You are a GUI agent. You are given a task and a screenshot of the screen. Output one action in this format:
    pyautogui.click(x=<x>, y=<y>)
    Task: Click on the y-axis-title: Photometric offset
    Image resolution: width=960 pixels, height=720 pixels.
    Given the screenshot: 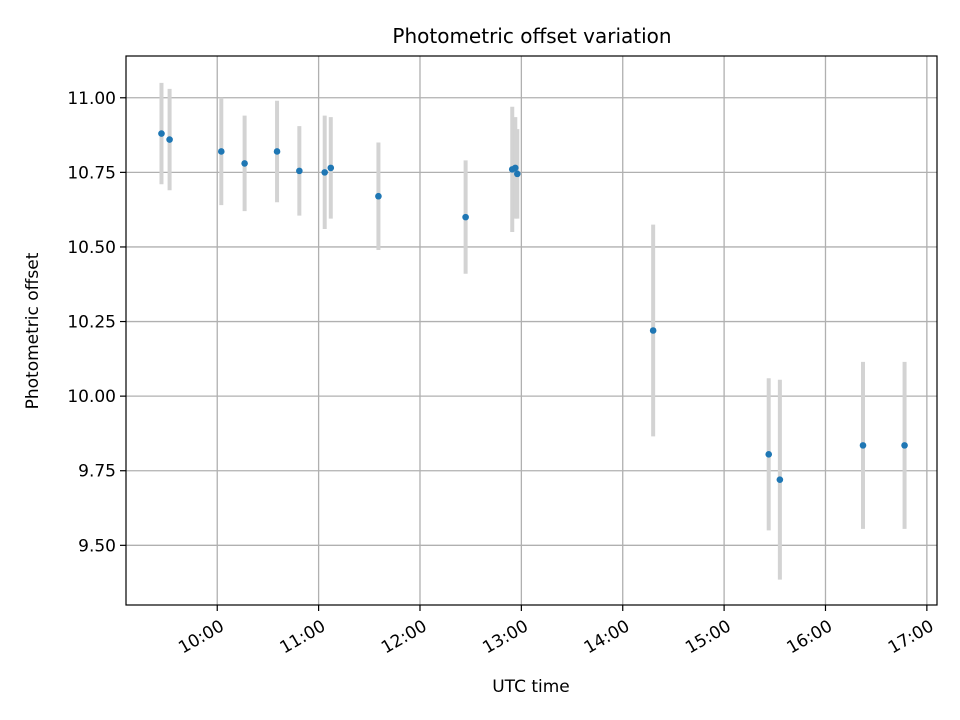 What is the action you would take?
    pyautogui.click(x=33, y=330)
    